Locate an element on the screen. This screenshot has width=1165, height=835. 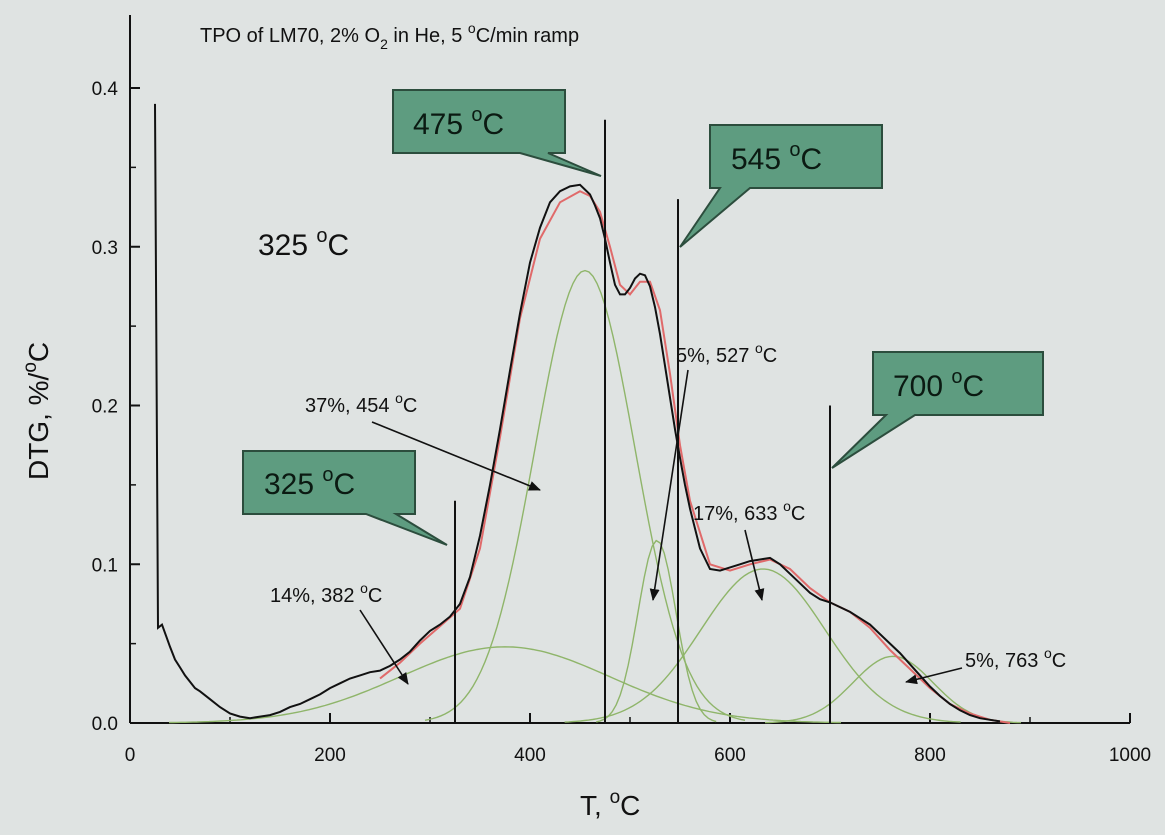
svg-text: 14%, 382 oC is located at coordinates (326, 593).